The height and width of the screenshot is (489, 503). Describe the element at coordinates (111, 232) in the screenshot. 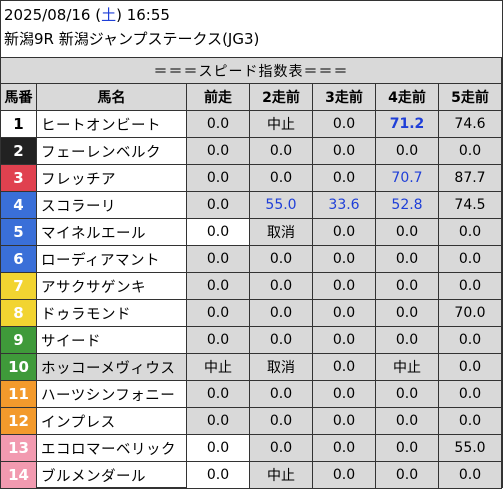

I see `horse-name: マイネルエール` at that location.